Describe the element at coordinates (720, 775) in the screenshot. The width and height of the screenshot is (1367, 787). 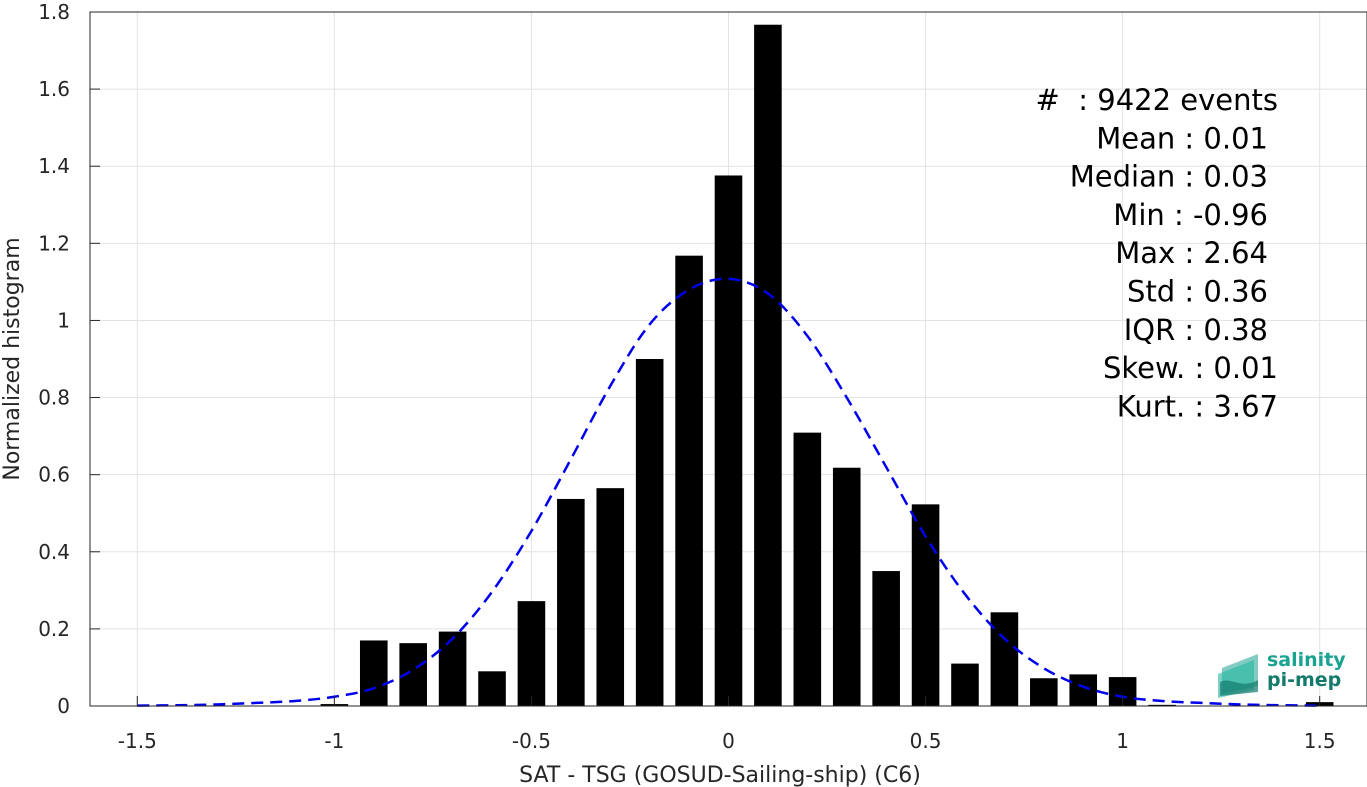
I see `x-axis-label: SAT - TSG (GOSUD-Sailing-ship) (C6)` at that location.